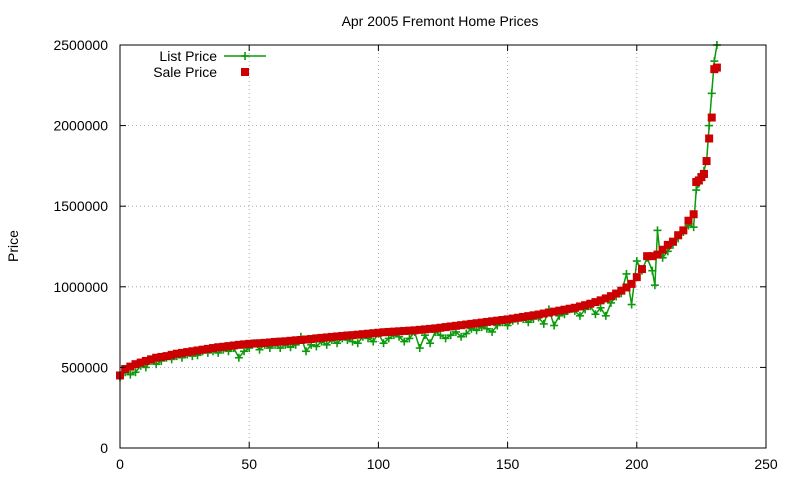 Image resolution: width=800 pixels, height=480 pixels. Describe the element at coordinates (379, 464) in the screenshot. I see `x-tick-label: 100` at that location.